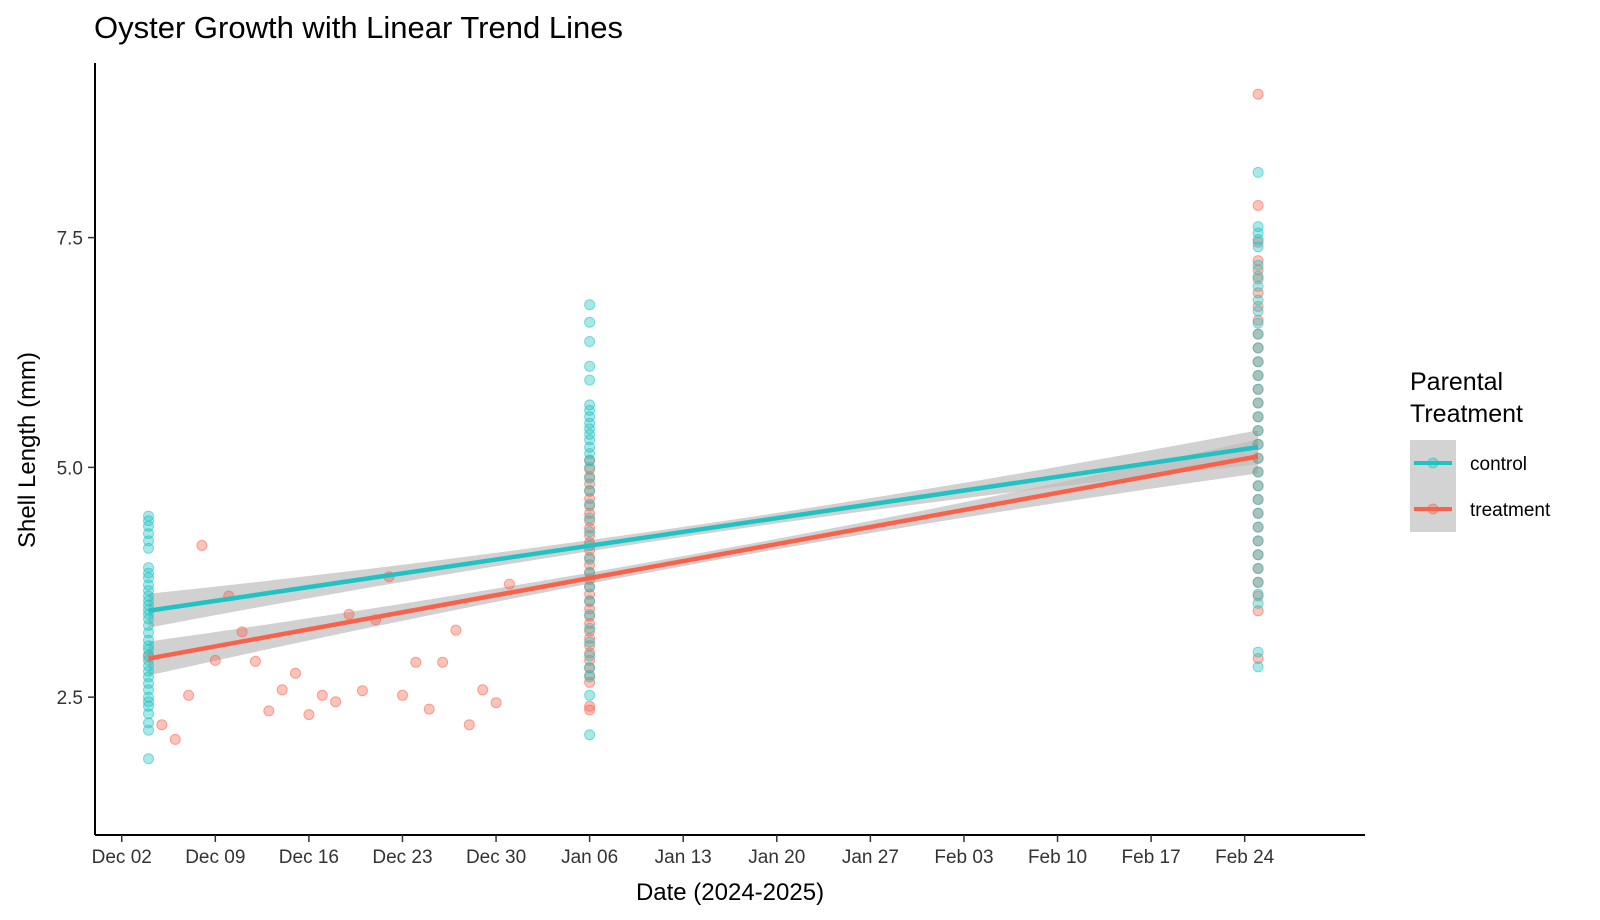  Describe the element at coordinates (1433, 486) in the screenshot. I see `legend-key-background` at that location.